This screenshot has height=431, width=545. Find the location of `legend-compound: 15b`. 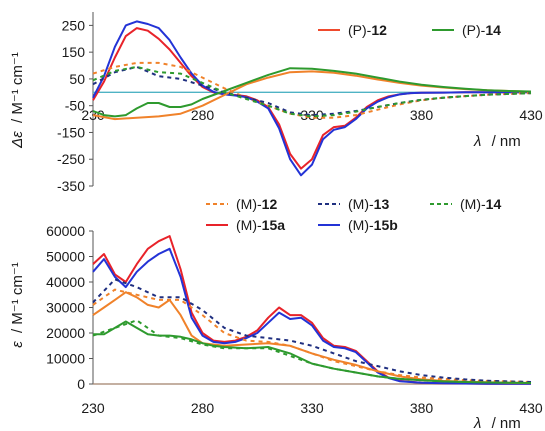

legend-compound: 15b is located at coordinates (386, 225).